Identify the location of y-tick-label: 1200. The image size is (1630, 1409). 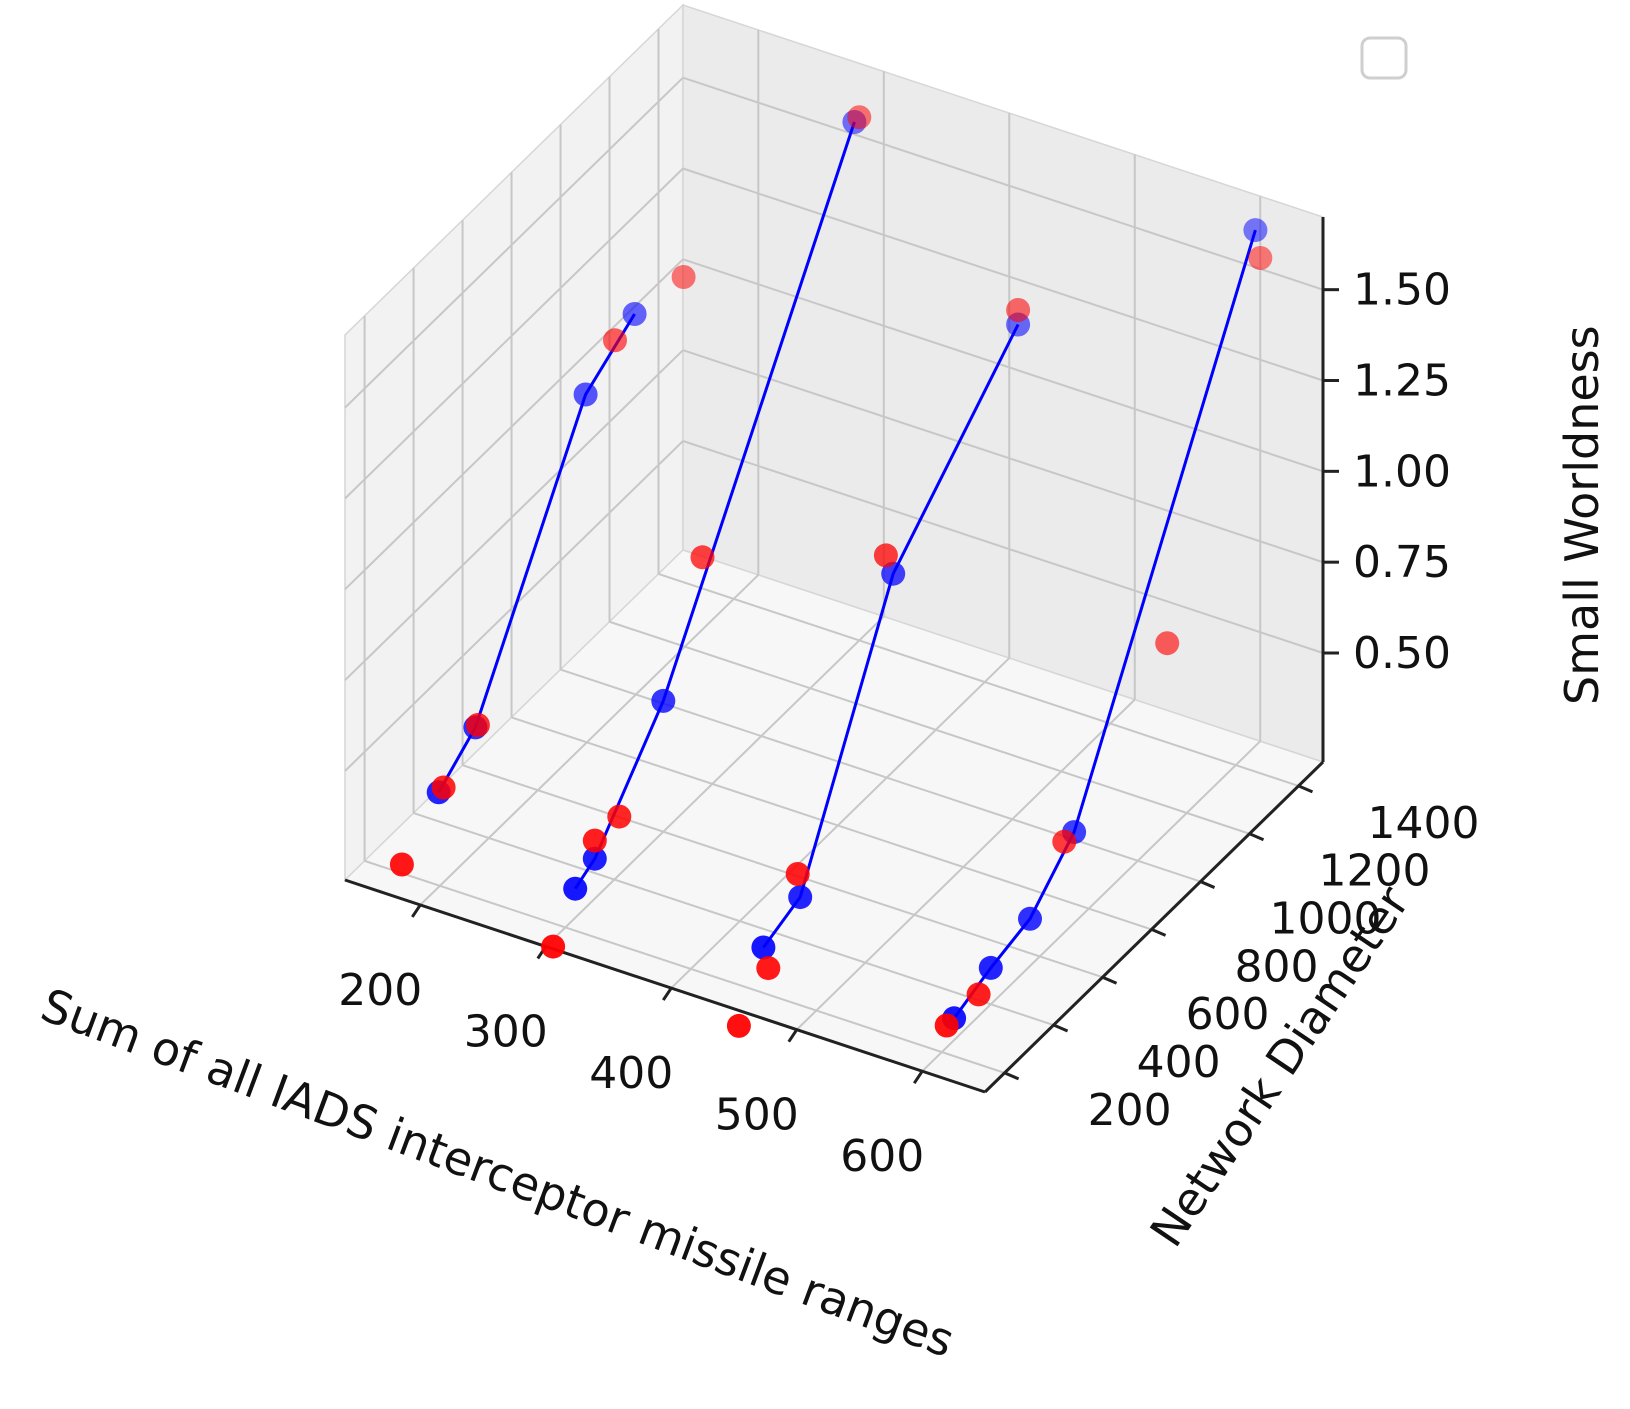
(1375, 871).